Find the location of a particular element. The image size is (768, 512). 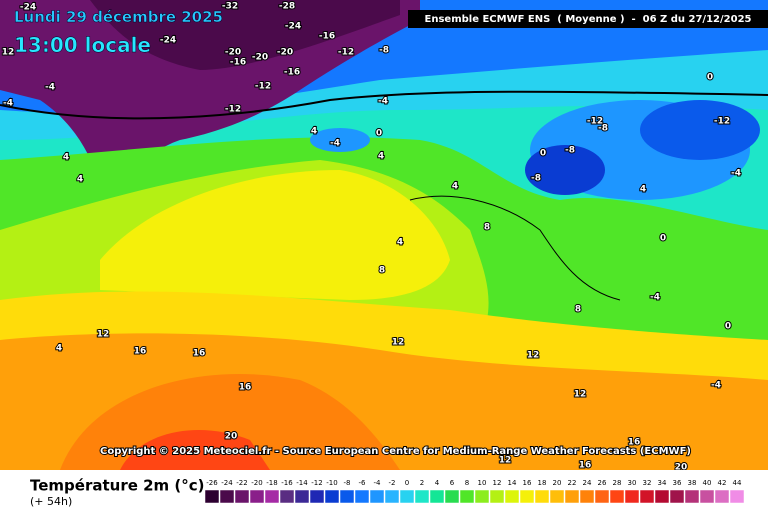

scale-tick-label: 4 is located at coordinates (437, 483).